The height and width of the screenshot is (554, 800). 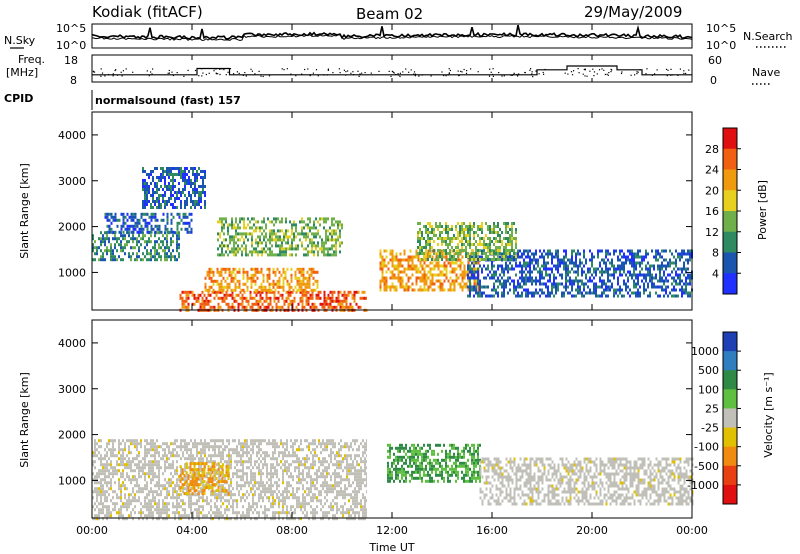 What do you see at coordinates (713, 80) in the screenshot?
I see `nave-tick-bottom: 0` at bounding box center [713, 80].